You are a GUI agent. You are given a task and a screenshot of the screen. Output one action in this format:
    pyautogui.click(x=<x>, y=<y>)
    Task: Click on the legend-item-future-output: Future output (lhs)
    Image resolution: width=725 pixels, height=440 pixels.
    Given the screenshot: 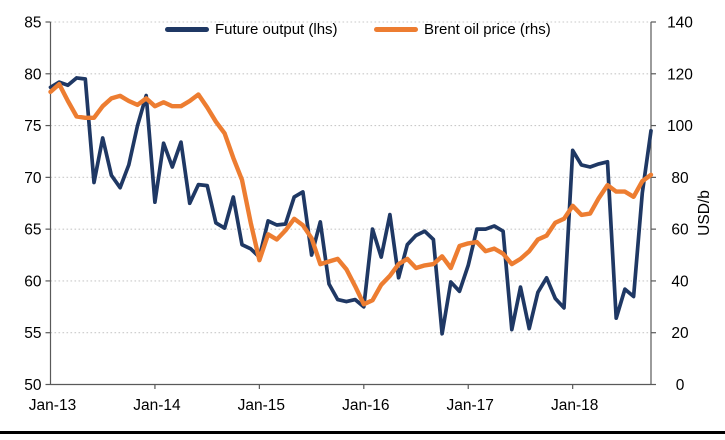 What is the action you would take?
    pyautogui.click(x=251, y=29)
    